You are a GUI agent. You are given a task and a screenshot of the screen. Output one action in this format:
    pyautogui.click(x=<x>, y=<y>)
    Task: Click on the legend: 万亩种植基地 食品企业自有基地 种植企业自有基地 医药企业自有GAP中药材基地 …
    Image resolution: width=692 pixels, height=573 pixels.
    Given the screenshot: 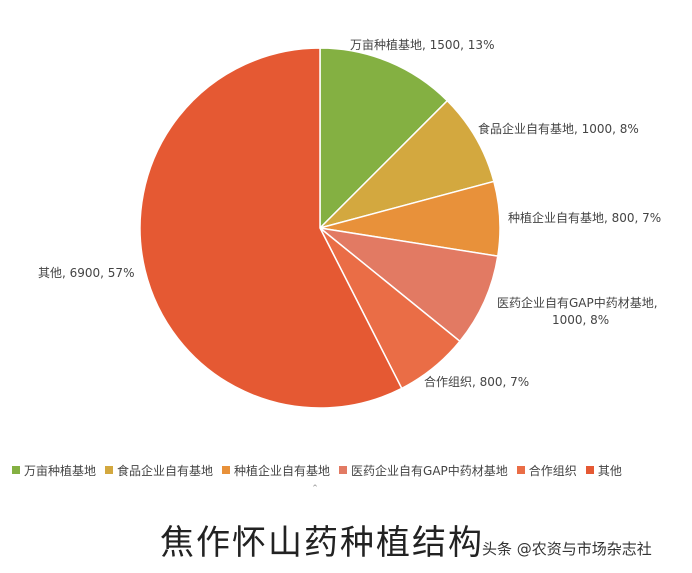 What is the action you would take?
    pyautogui.click(x=347, y=470)
    